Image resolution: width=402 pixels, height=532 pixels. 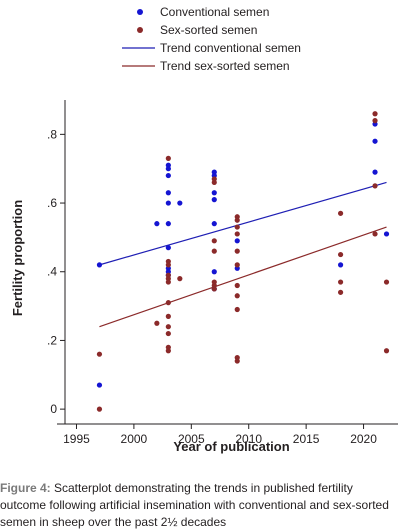 I want to click on y-tick-label: 0, so click(x=53, y=409).